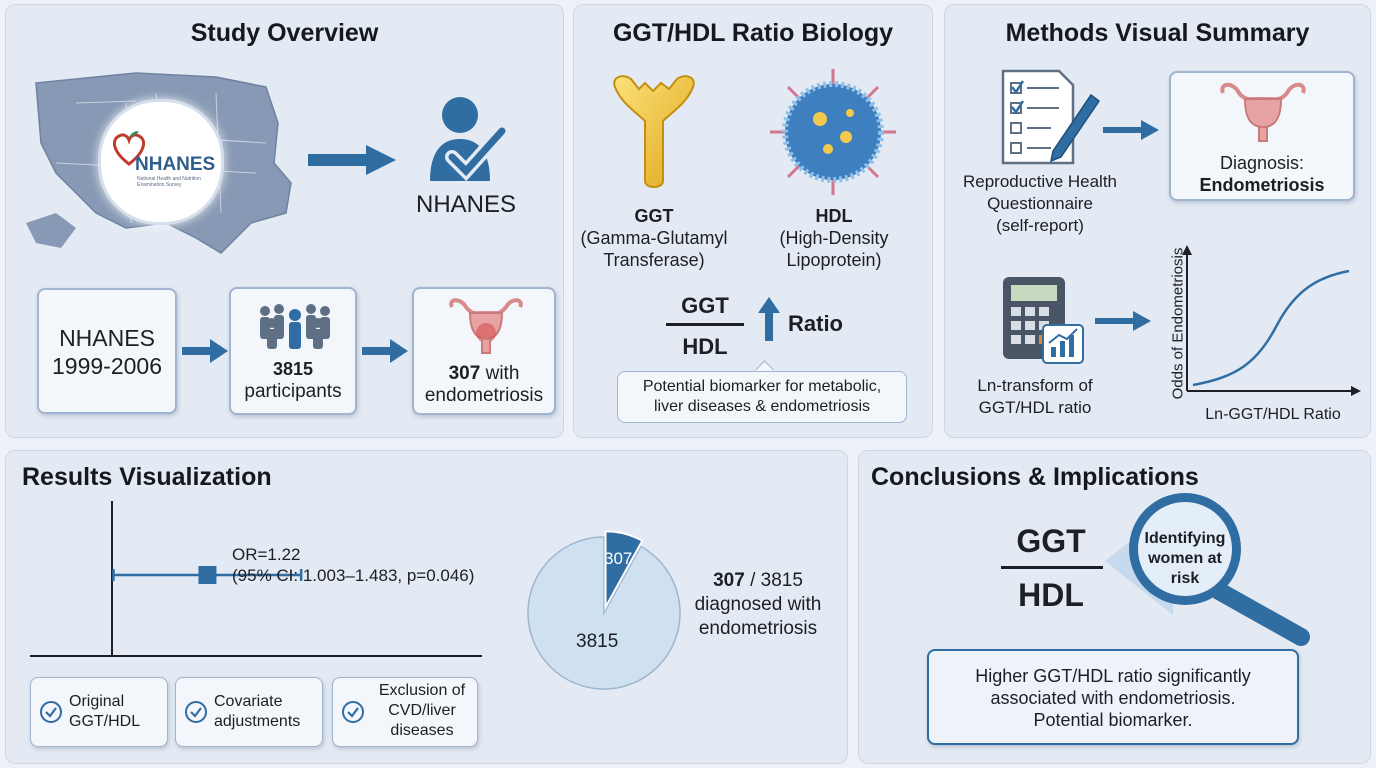 The height and width of the screenshot is (768, 1376). I want to click on heart-apple-icon, so click(129, 148).